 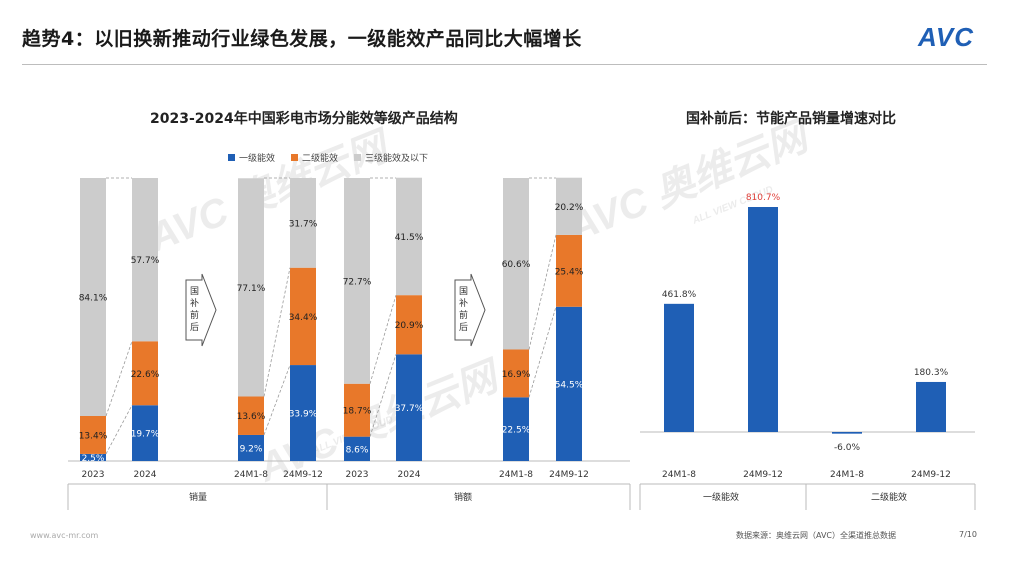 I want to click on data-label-level2: 22.6%, so click(x=145, y=375).